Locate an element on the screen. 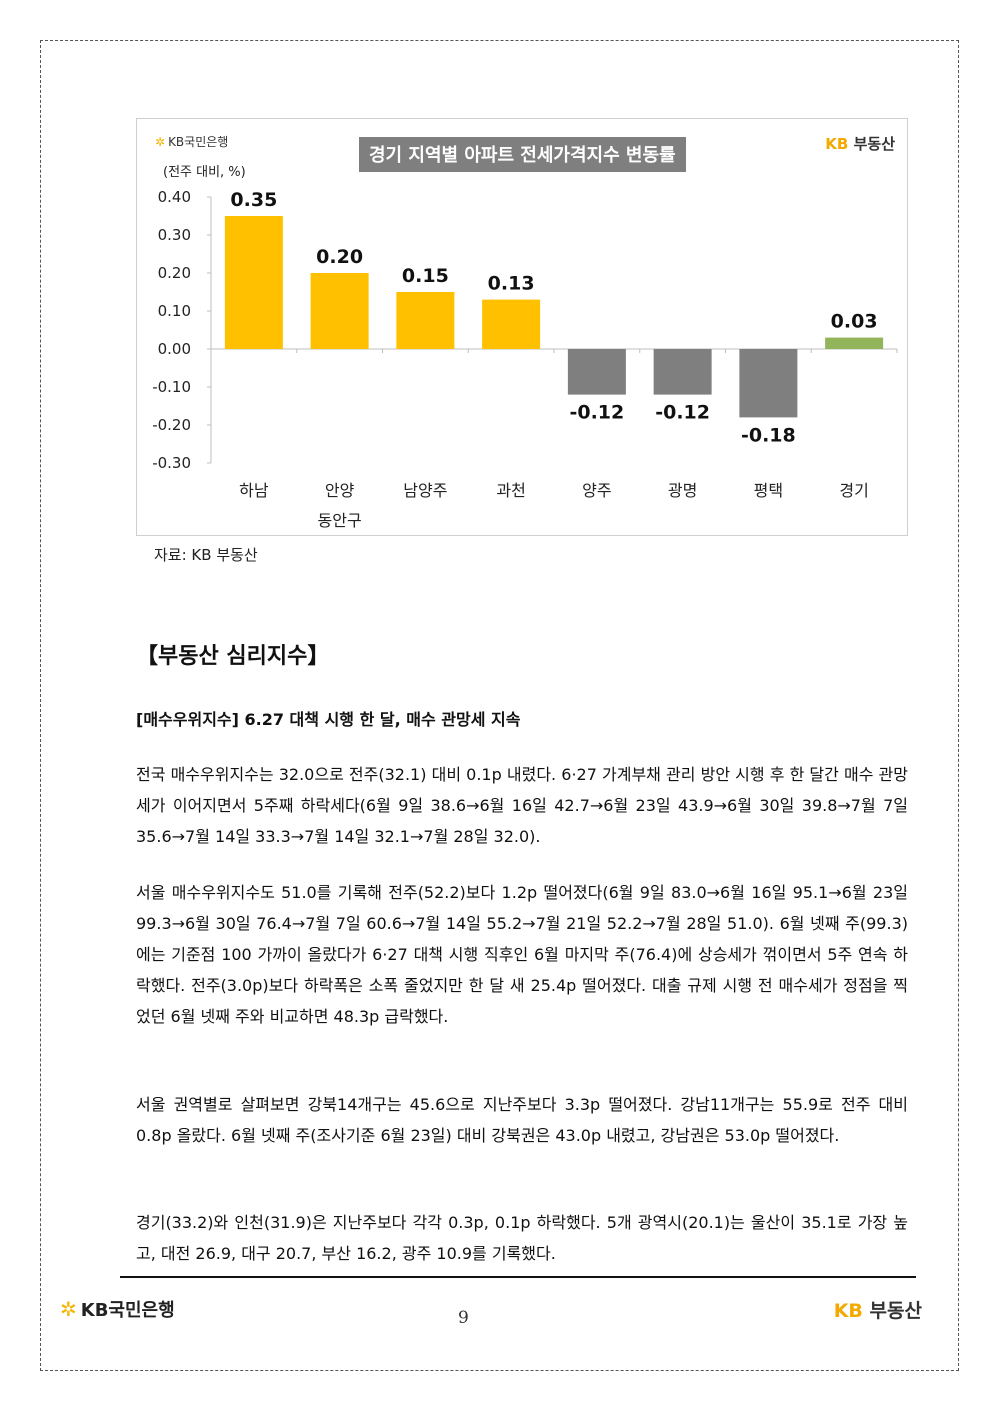 The height and width of the screenshot is (1414, 1000). kb-estate-logo-name: 부동산 is located at coordinates (874, 144).